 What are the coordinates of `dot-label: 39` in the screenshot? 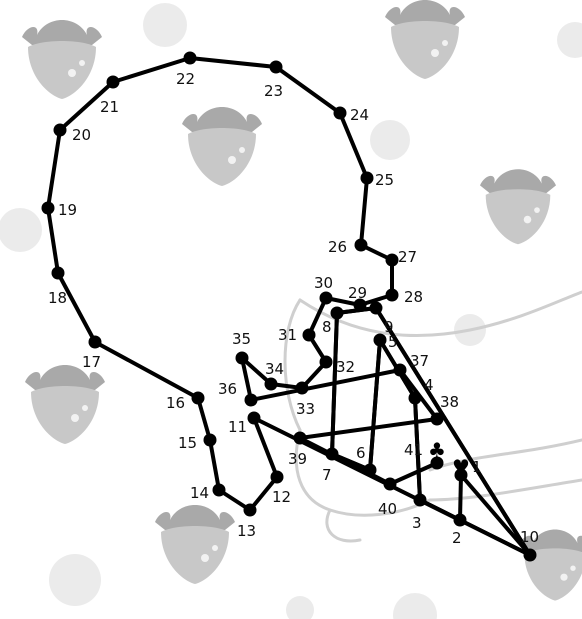 It's located at (297, 459).